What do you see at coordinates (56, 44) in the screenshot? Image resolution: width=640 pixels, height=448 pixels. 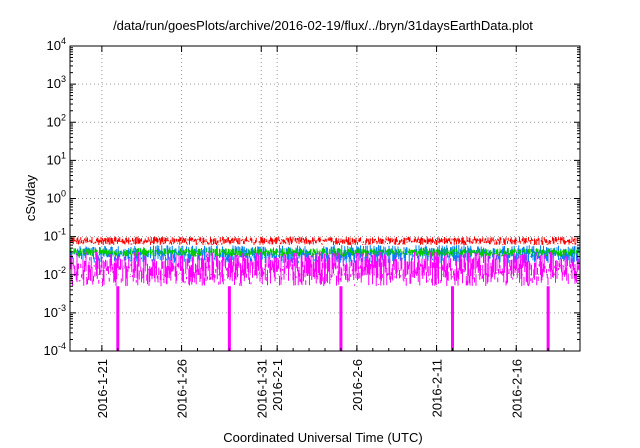 I see `y-tick-label: 10⁴` at bounding box center [56, 44].